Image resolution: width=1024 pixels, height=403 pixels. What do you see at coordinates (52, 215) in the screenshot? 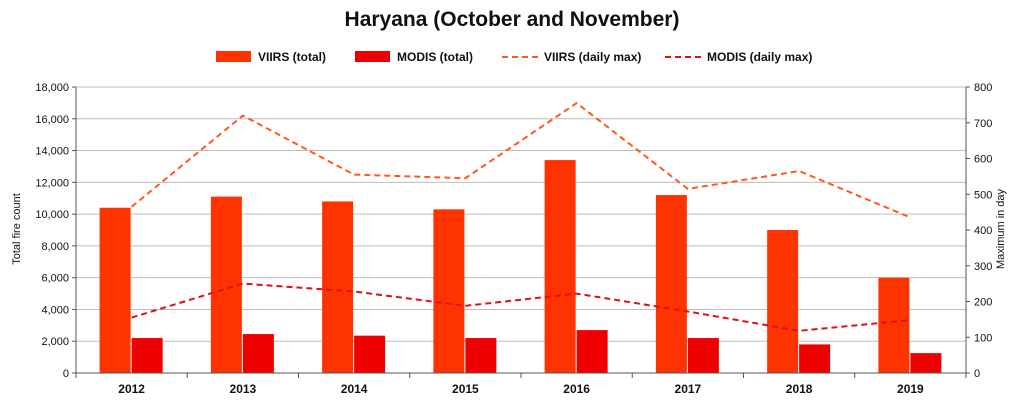
I see `y-tick-label: 10,000` at bounding box center [52, 215].